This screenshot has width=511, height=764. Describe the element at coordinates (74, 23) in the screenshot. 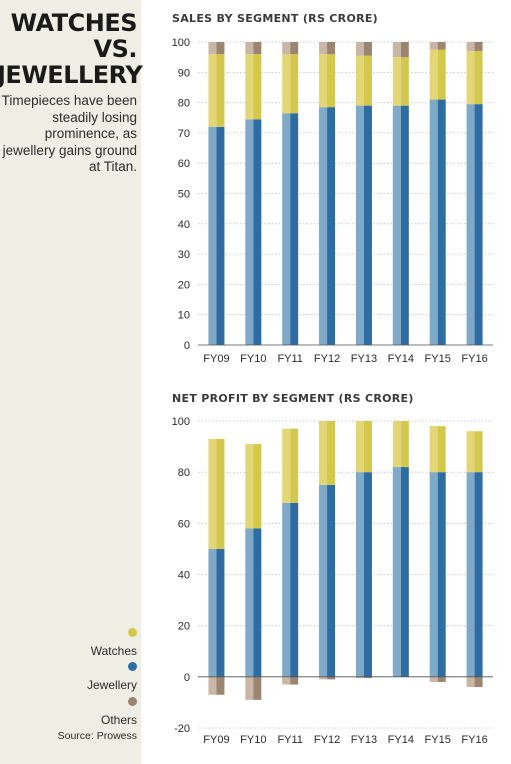

I see `title-line-1: WATCHES` at that location.